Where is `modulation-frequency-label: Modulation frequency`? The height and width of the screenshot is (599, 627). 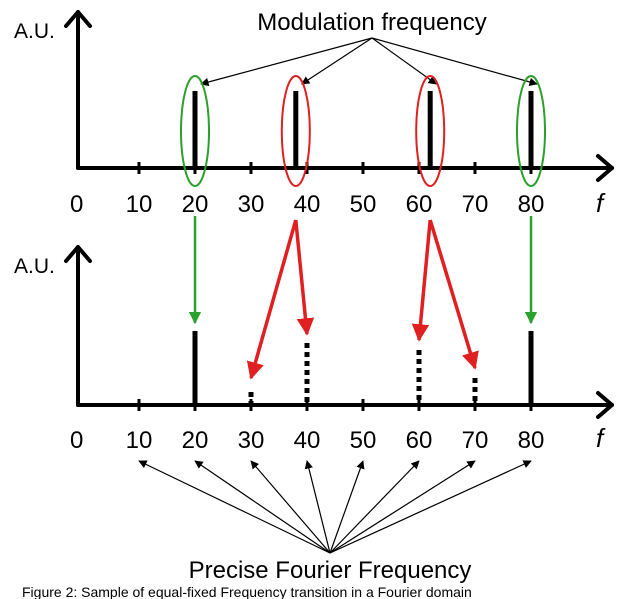 modulation-frequency-label: Modulation frequency is located at coordinates (371, 22).